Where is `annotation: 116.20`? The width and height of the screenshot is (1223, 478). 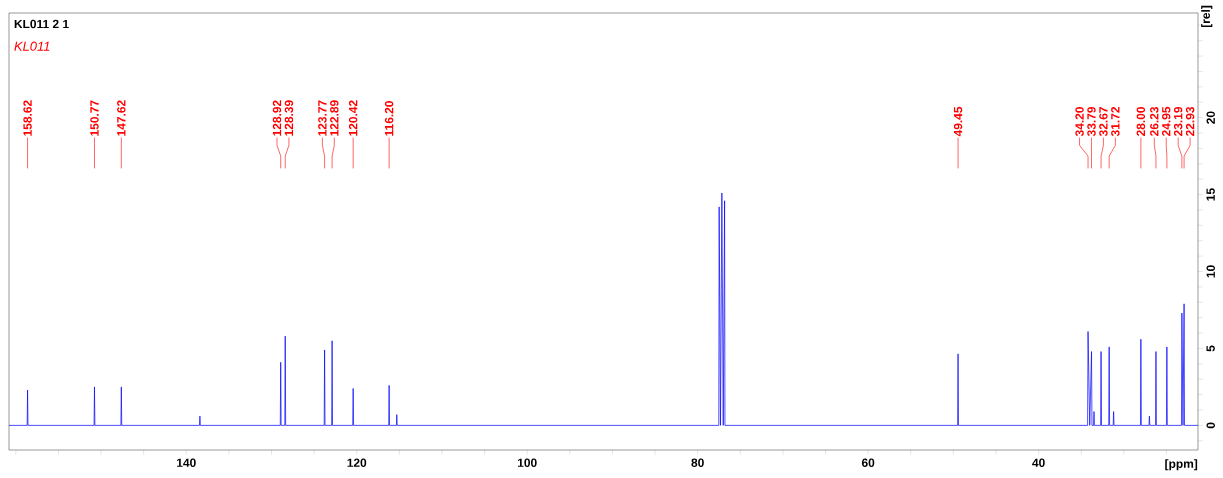 annotation: 116.20 is located at coordinates (389, 118).